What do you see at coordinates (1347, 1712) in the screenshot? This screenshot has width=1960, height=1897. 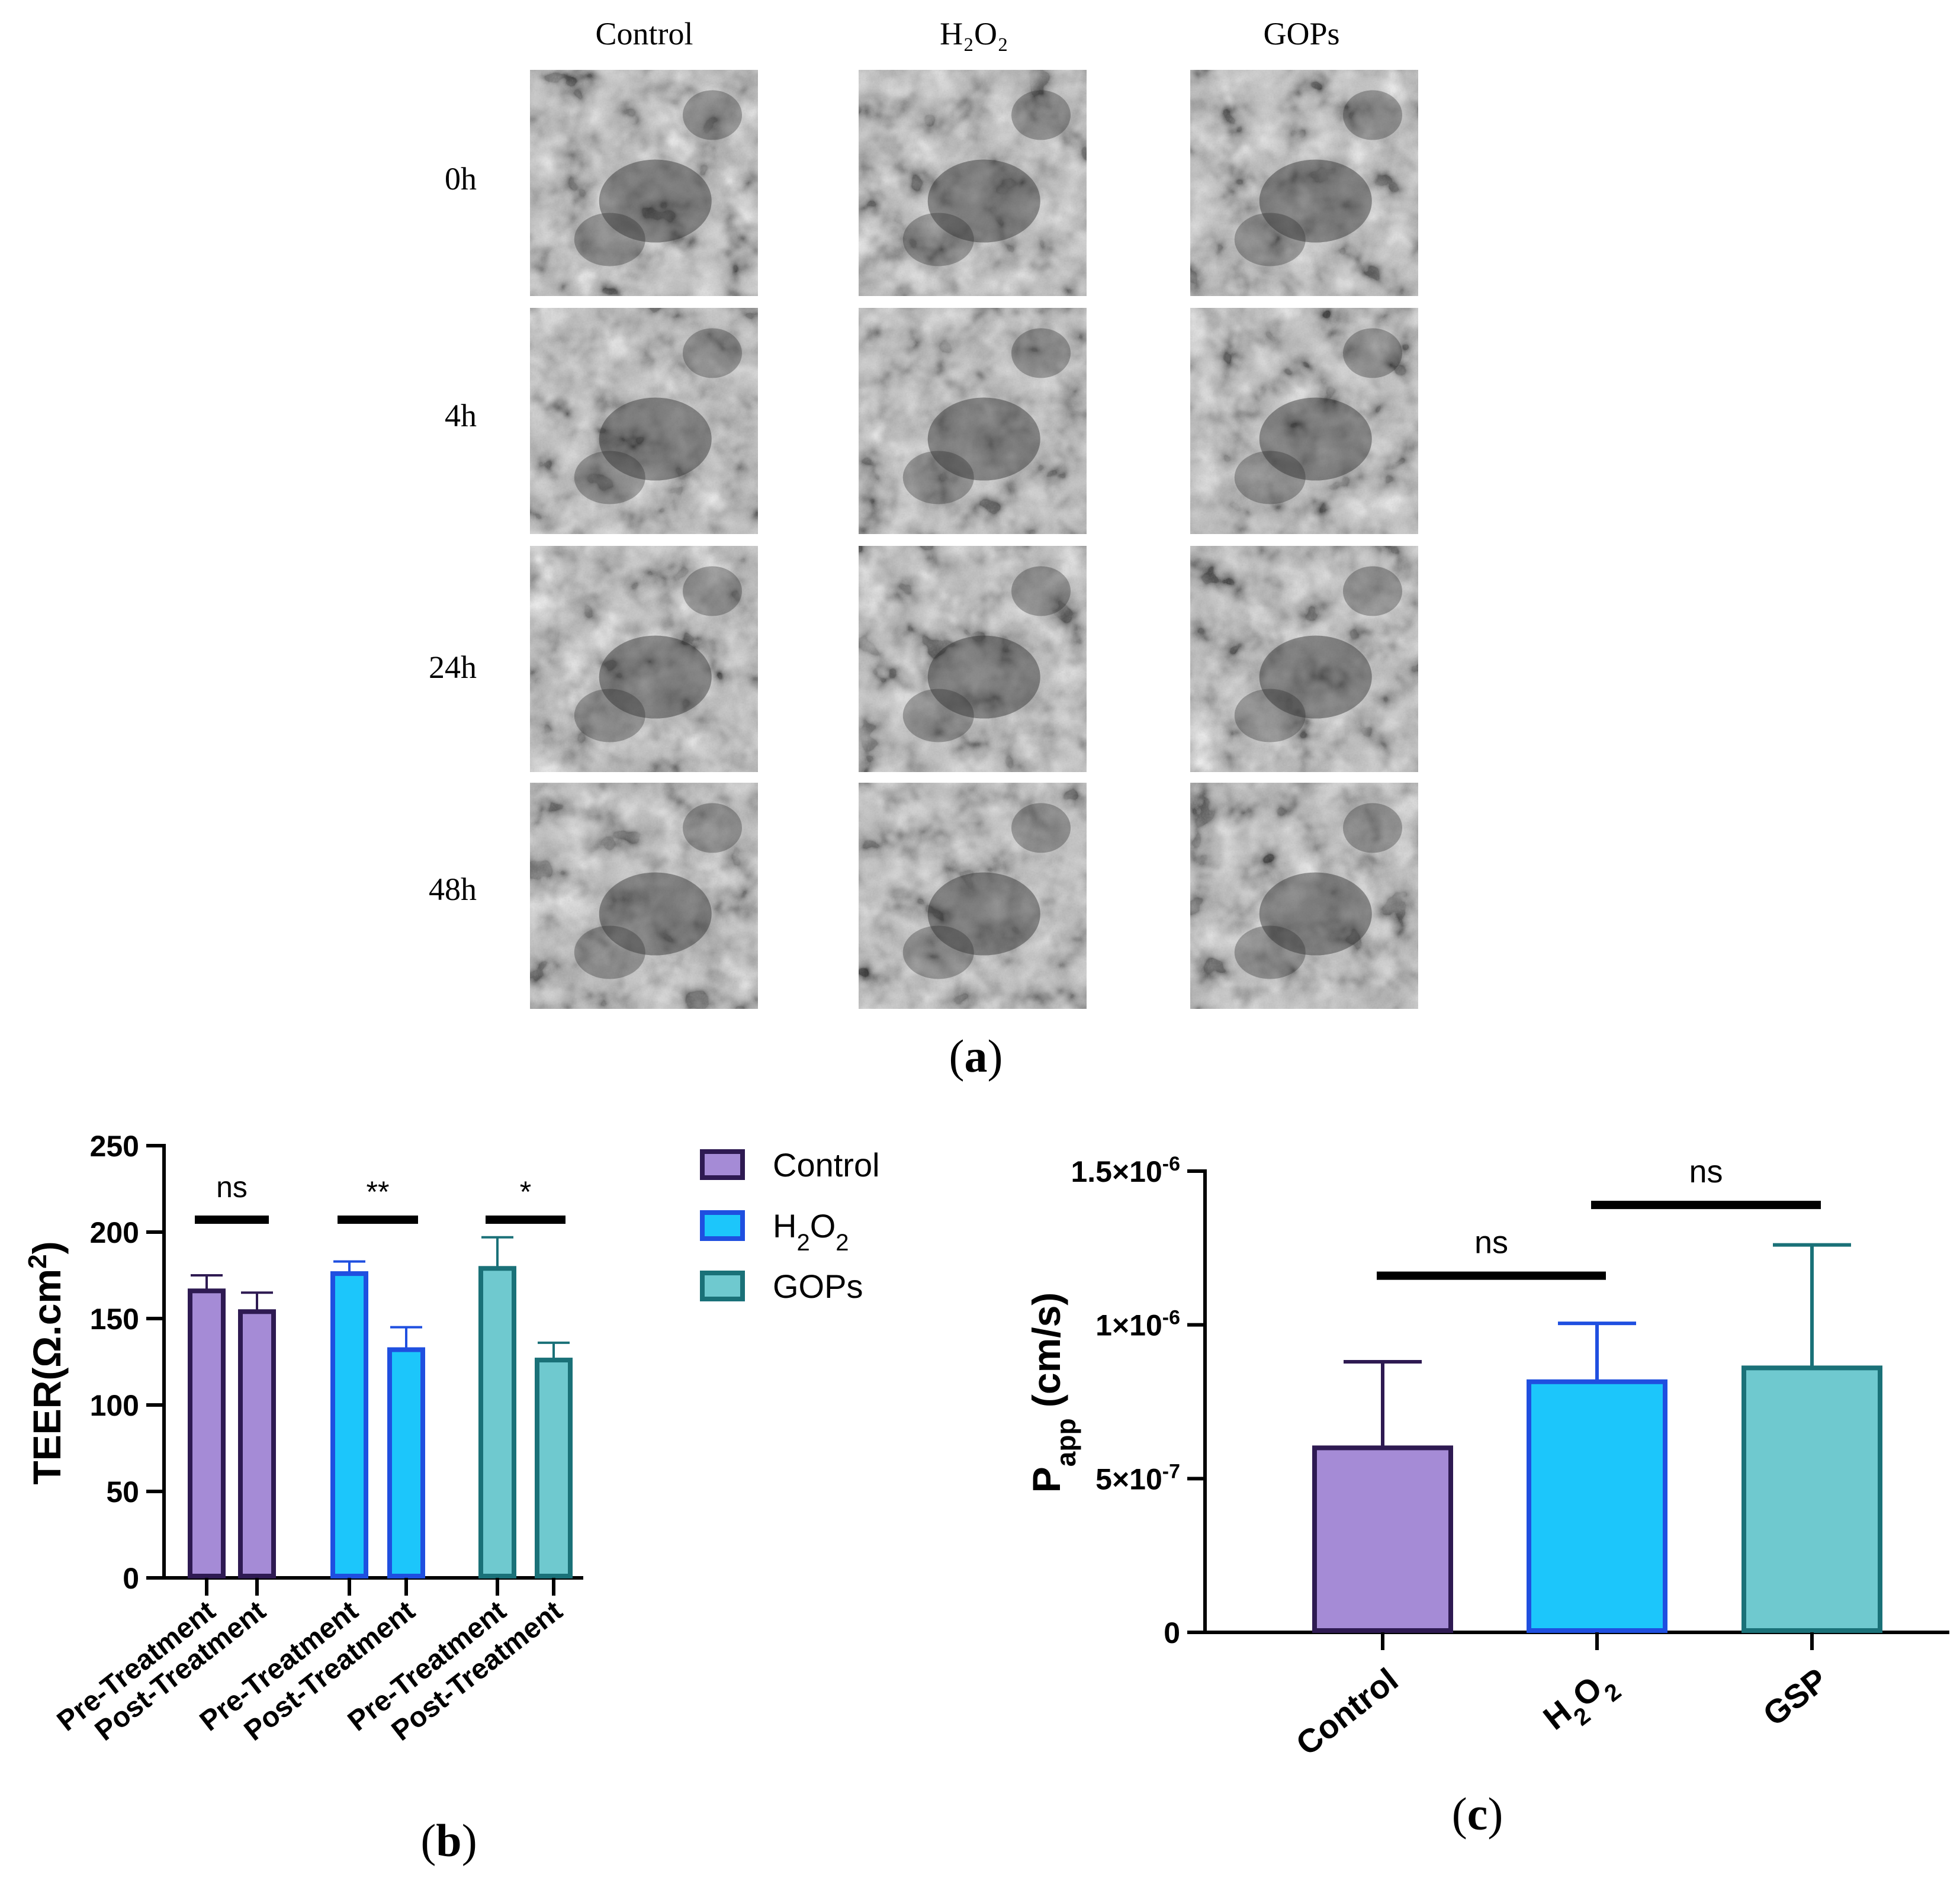 I see `x-tick-label: Control` at bounding box center [1347, 1712].